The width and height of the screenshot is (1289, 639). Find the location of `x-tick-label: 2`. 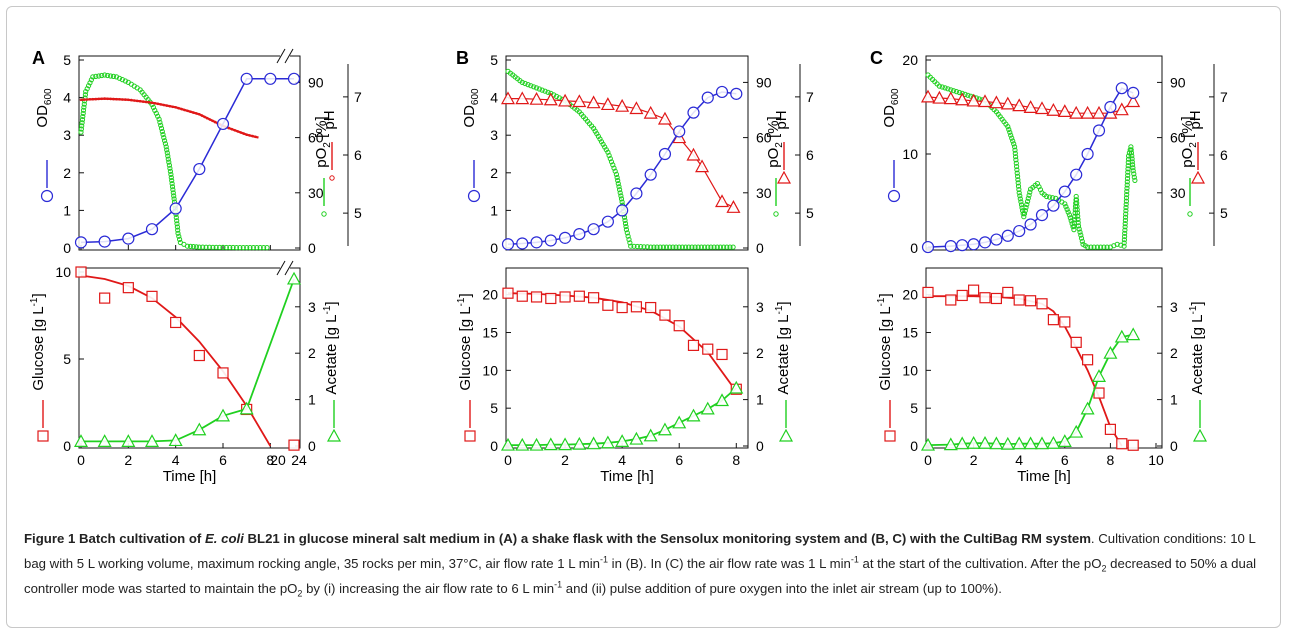

x-tick-label: 2 is located at coordinates (128, 460).